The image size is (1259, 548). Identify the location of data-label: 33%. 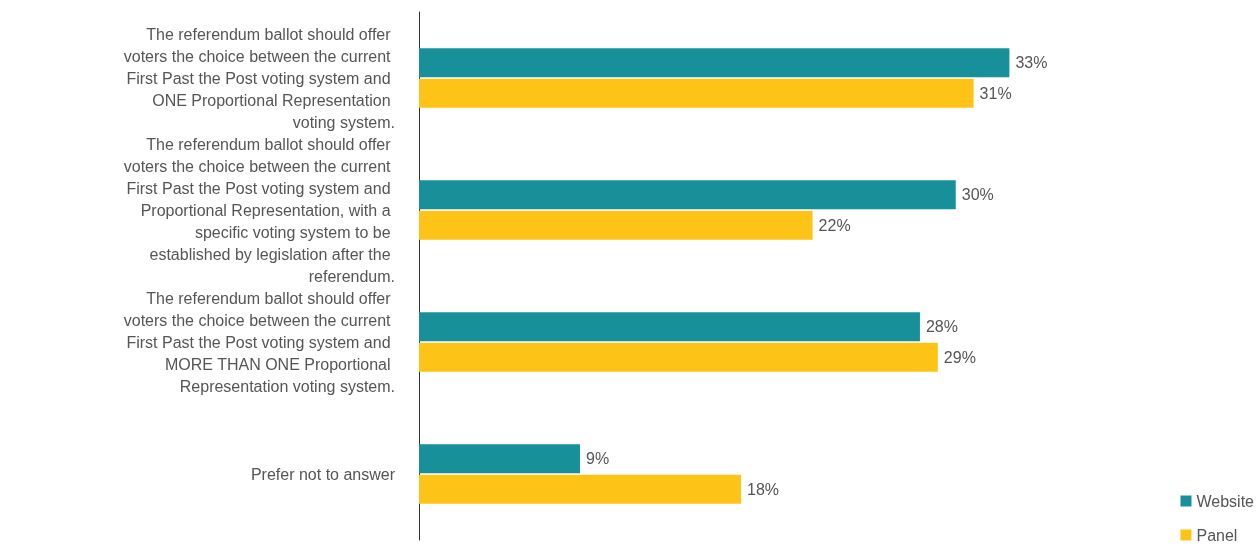
(1031, 63).